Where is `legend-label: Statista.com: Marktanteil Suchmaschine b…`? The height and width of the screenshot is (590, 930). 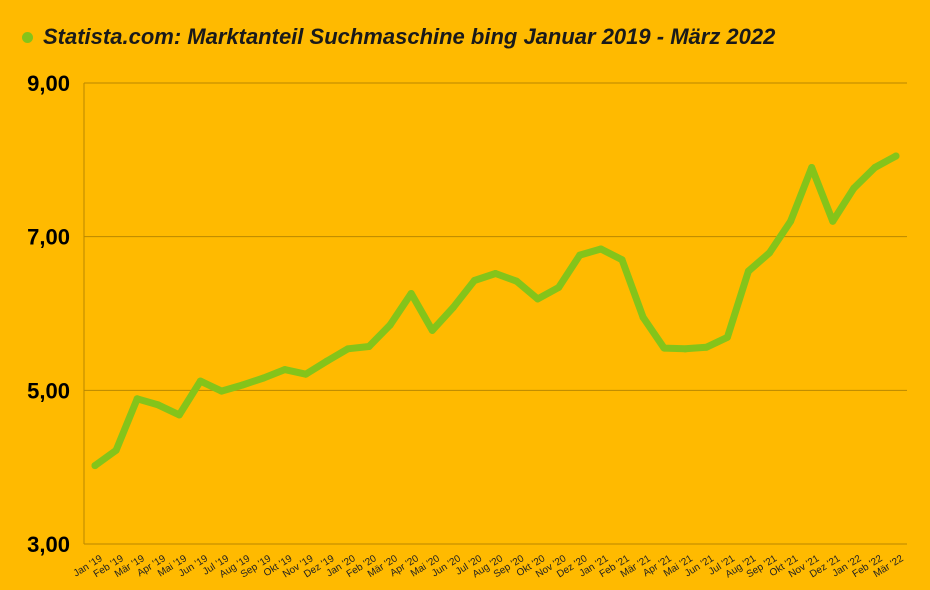 legend-label: Statista.com: Marktanteil Suchmaschine b… is located at coordinates (409, 36).